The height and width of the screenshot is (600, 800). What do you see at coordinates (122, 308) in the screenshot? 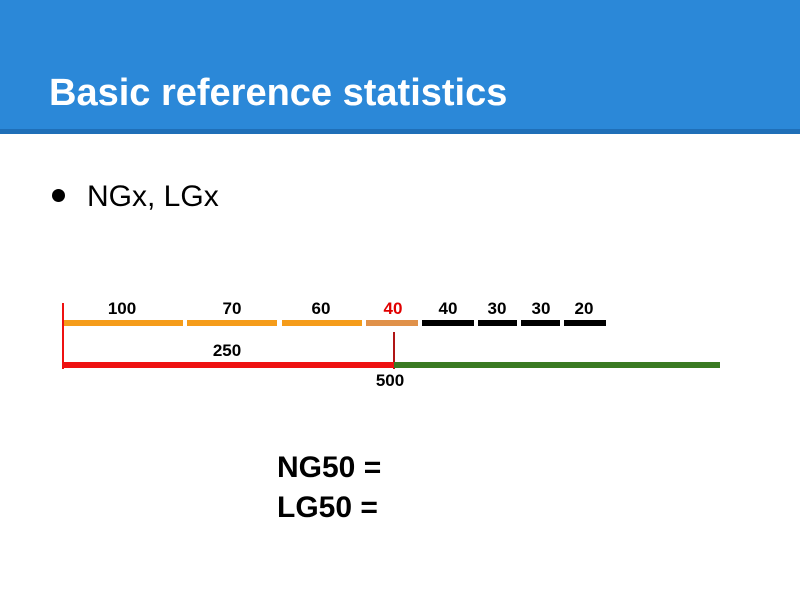
I see `contig-label: 100` at bounding box center [122, 308].